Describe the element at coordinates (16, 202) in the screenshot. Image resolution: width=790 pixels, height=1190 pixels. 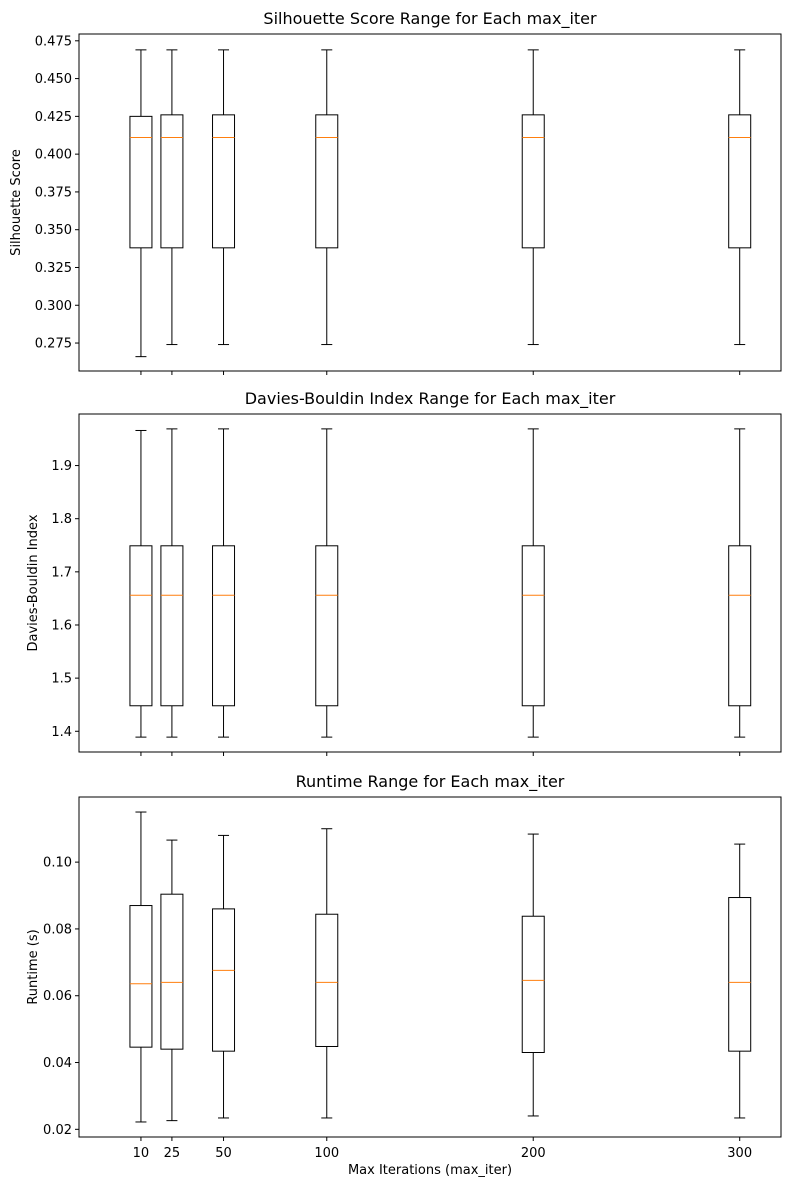
I see `y-axis-label: Silhouette Score` at that location.